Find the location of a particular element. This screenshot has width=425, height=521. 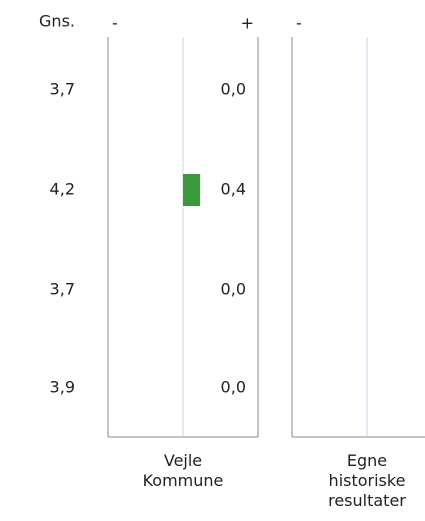

x-axis-label: Vejle Kommune is located at coordinates (183, 470).